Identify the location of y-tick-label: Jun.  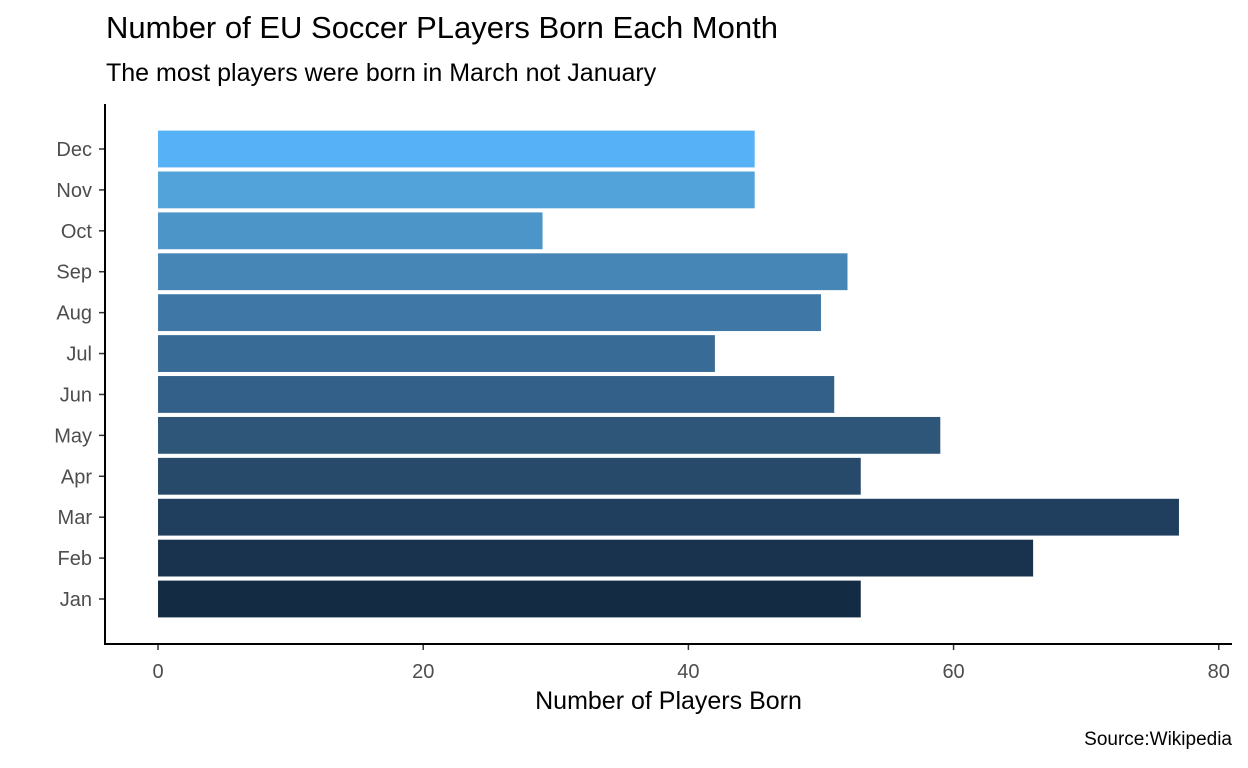
(76, 395).